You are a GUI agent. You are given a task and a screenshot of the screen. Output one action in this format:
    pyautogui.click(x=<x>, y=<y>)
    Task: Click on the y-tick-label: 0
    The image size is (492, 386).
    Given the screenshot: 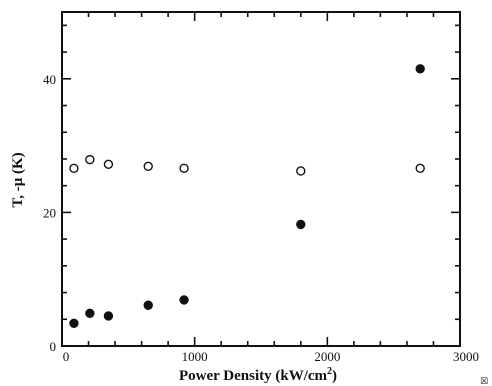 What is the action you would take?
    pyautogui.click(x=53, y=346)
    